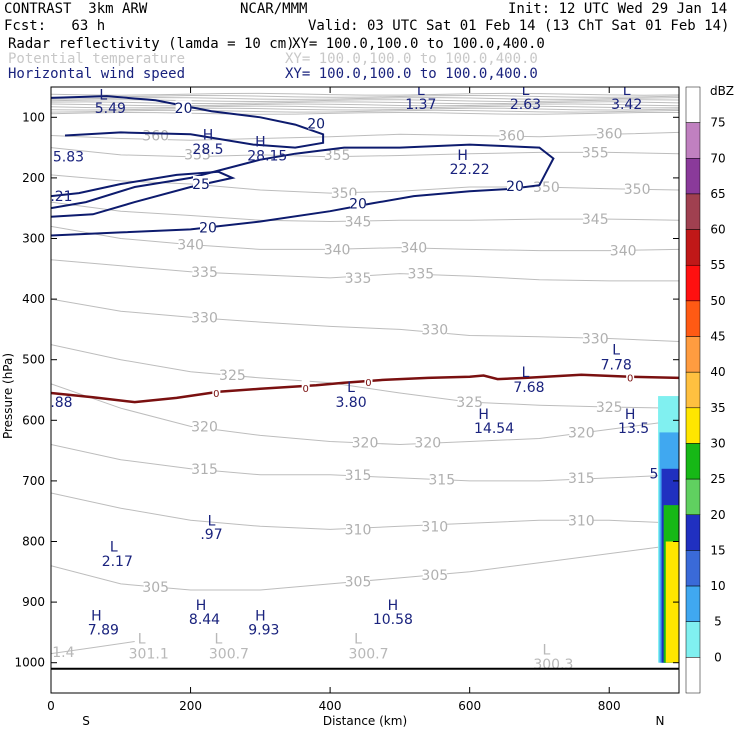 The height and width of the screenshot is (740, 740). I want to click on colorbar-tick-label: 75, so click(717, 123).